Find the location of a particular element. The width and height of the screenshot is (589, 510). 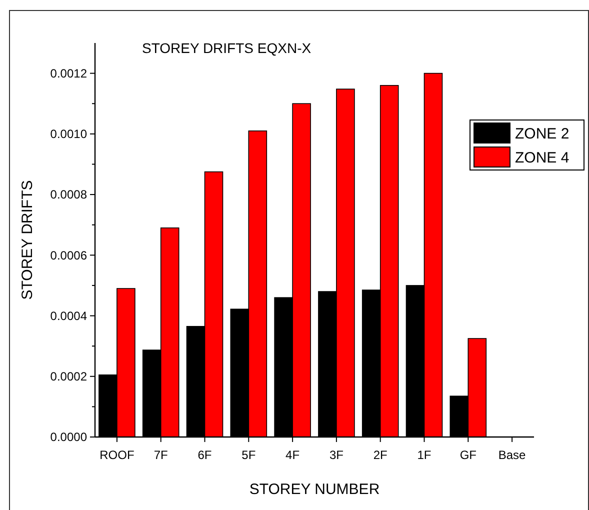

x-tick-label: 5F is located at coordinates (249, 455).